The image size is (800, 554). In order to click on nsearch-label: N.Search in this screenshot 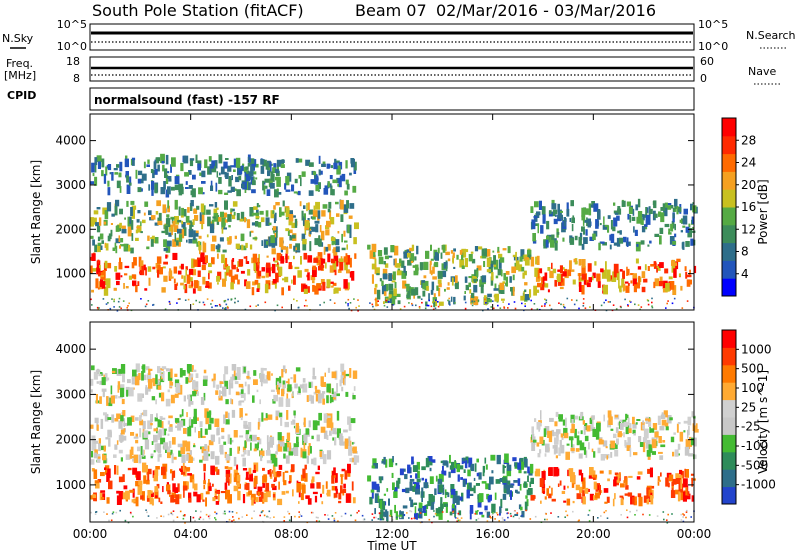, I will do `click(771, 35)`.